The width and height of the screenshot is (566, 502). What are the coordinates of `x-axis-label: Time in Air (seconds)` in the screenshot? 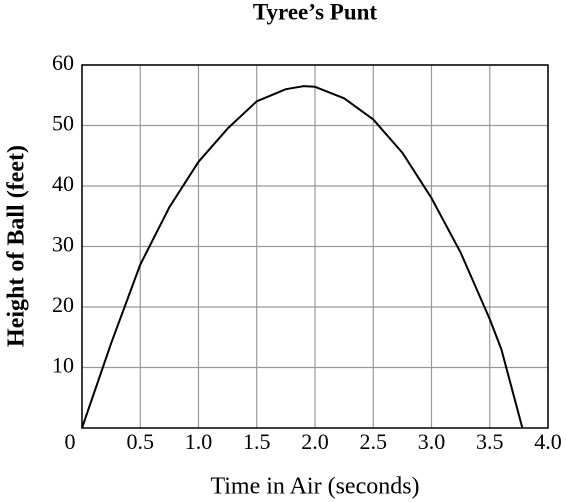 It's located at (314, 487).